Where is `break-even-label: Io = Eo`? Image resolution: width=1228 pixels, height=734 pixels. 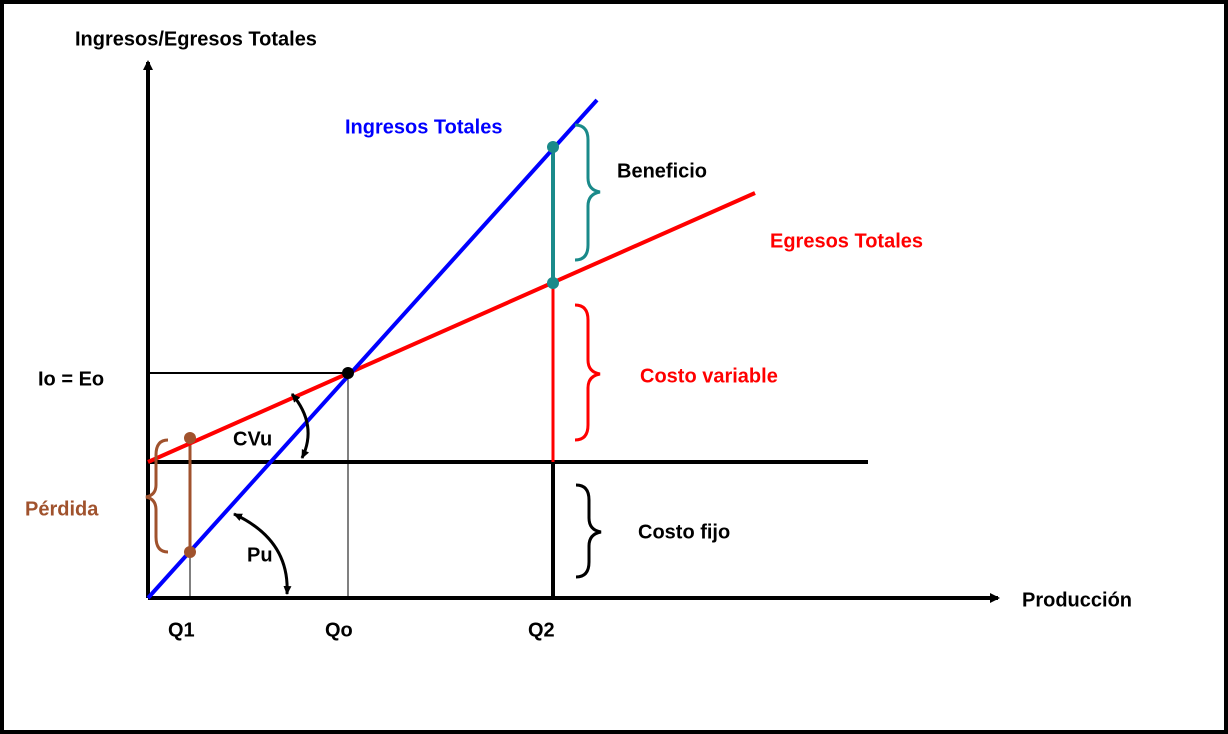
break-even-label: Io = Eo is located at coordinates (71, 379).